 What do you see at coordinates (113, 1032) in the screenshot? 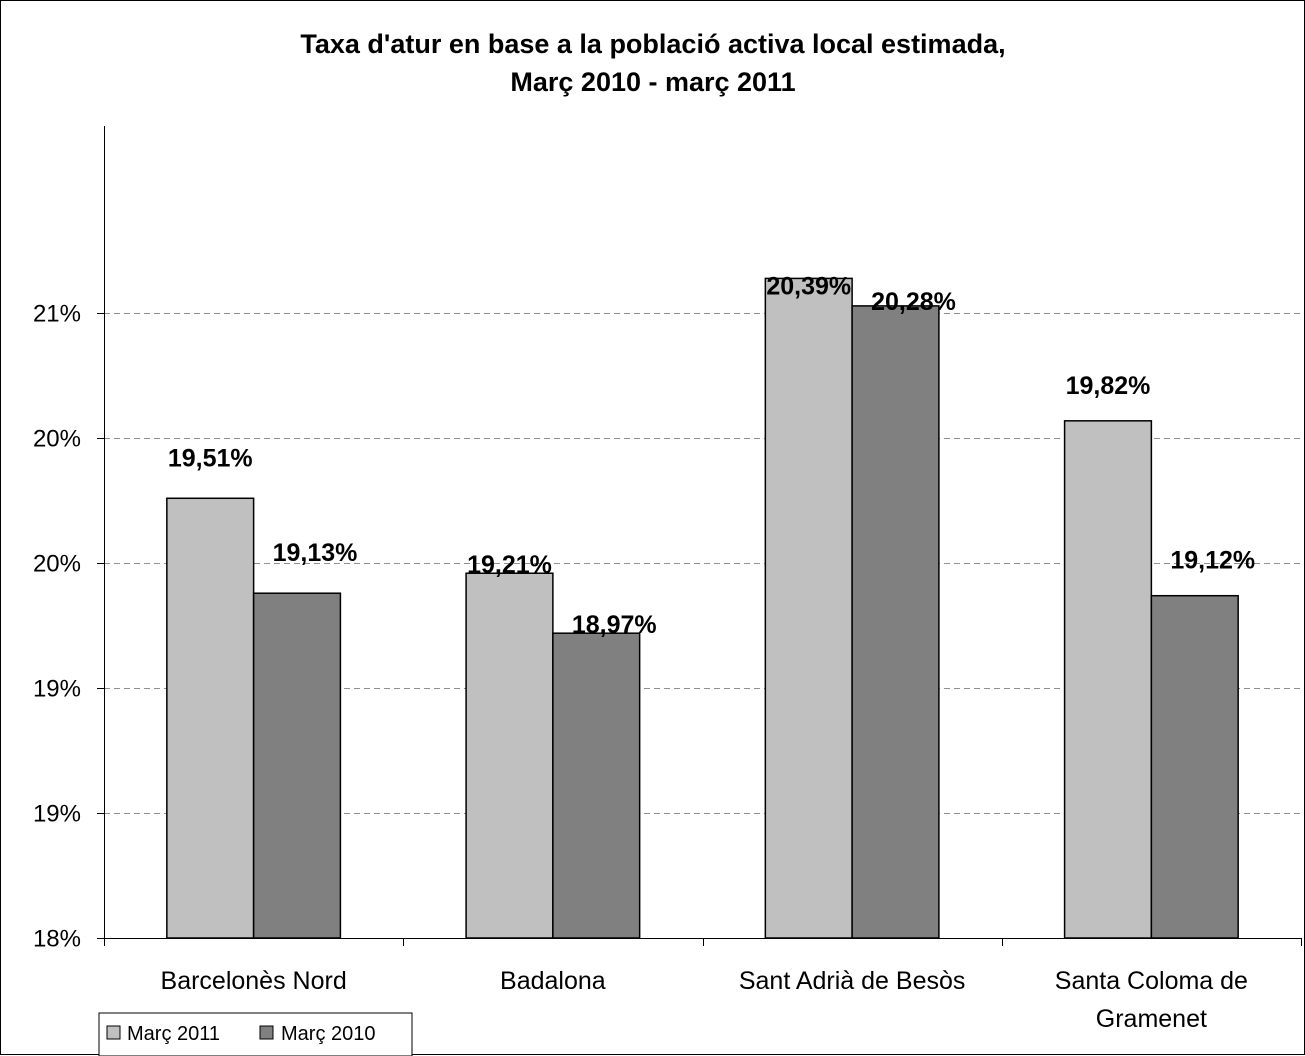
I see `legend-swatch-marc-2011` at bounding box center [113, 1032].